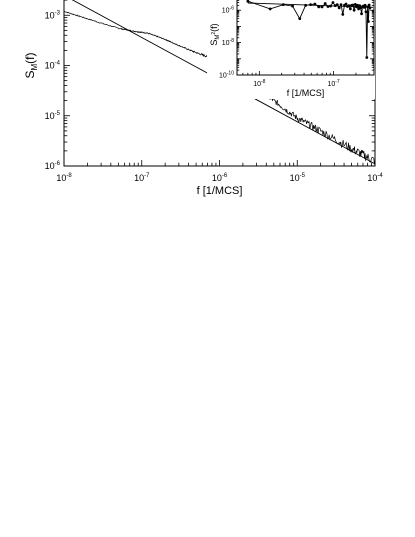 The image size is (415, 537). What do you see at coordinates (310, 29) in the screenshot?
I see `inset-series-group` at bounding box center [310, 29].